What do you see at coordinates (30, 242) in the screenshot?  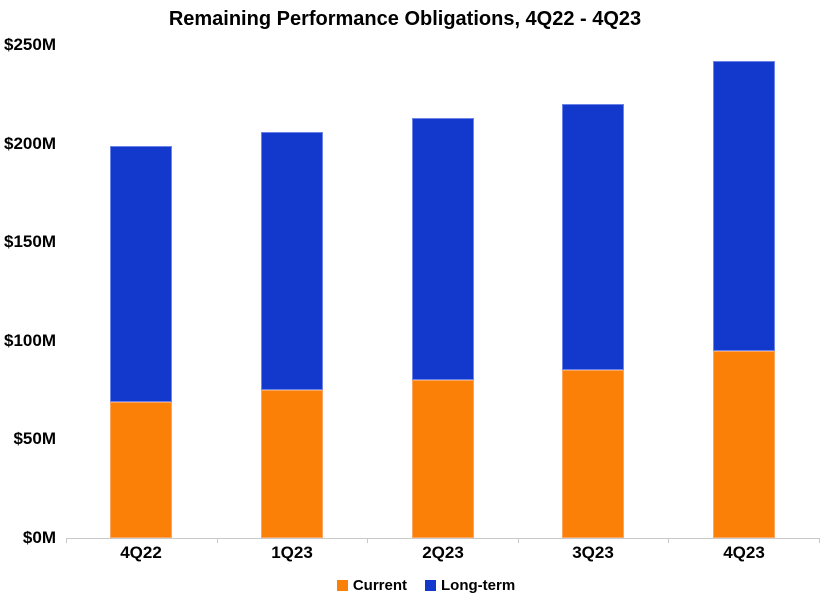 I see `y-axis-label-150: $150M` at bounding box center [30, 242].